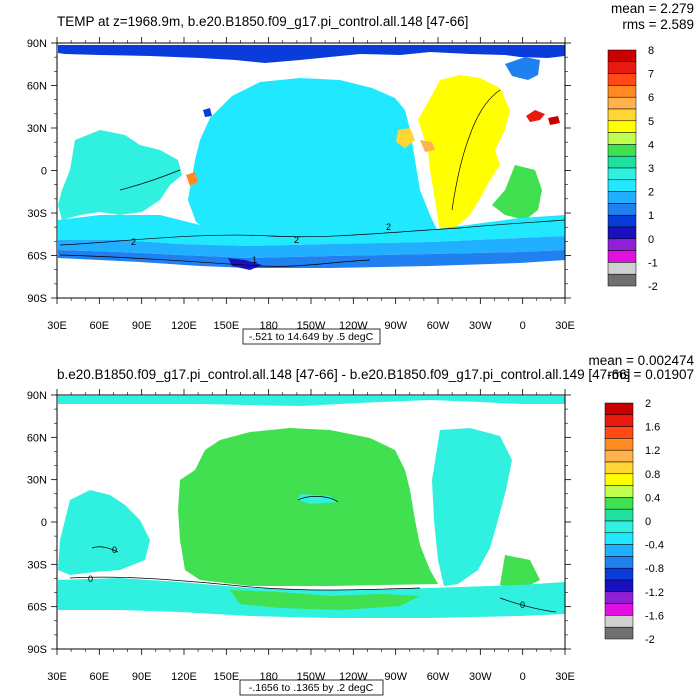  Describe the element at coordinates (395, 326) in the screenshot. I see `x-tick-label: 90W` at that location.